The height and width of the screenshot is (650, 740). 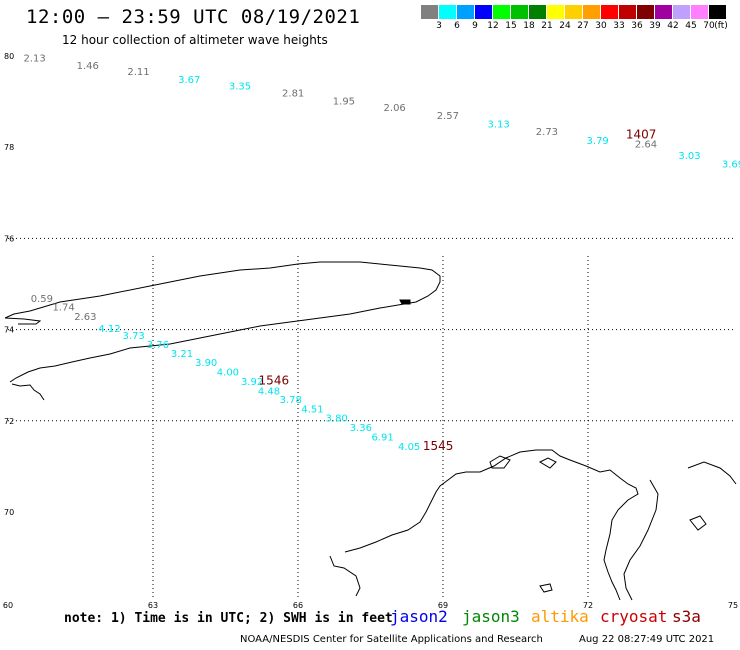 What do you see at coordinates (583, 26) in the screenshot?
I see `scale-label: 27` at bounding box center [583, 26].